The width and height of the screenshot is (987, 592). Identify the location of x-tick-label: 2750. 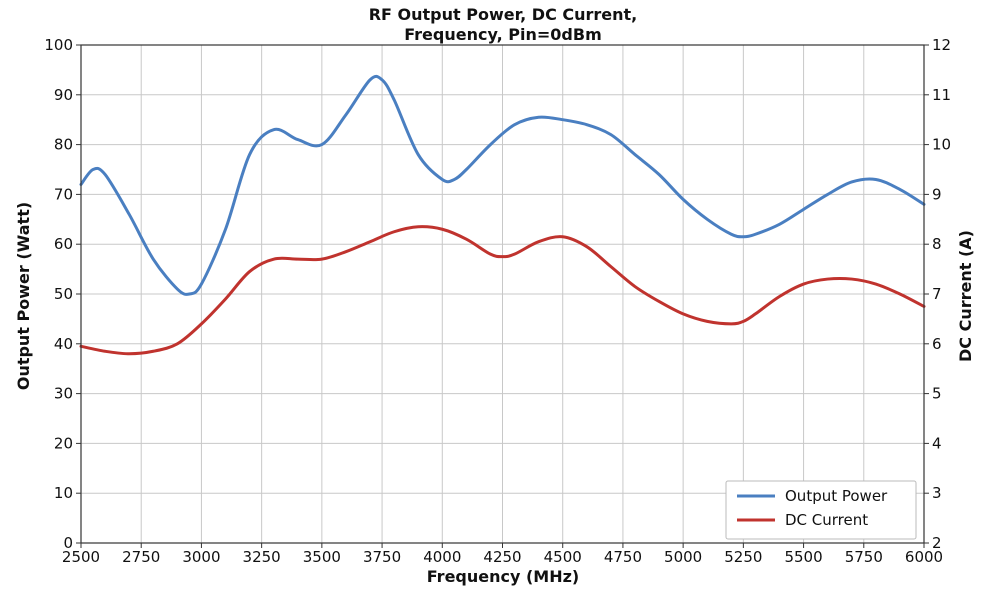
(141, 557).